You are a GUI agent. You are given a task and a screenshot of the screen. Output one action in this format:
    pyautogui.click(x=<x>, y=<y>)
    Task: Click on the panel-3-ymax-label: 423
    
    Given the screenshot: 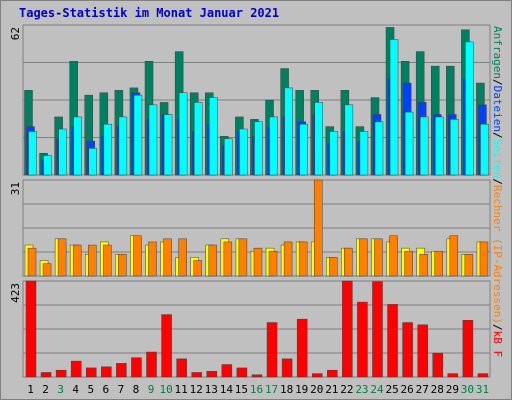 What is the action you would take?
    pyautogui.click(x=15, y=293)
    